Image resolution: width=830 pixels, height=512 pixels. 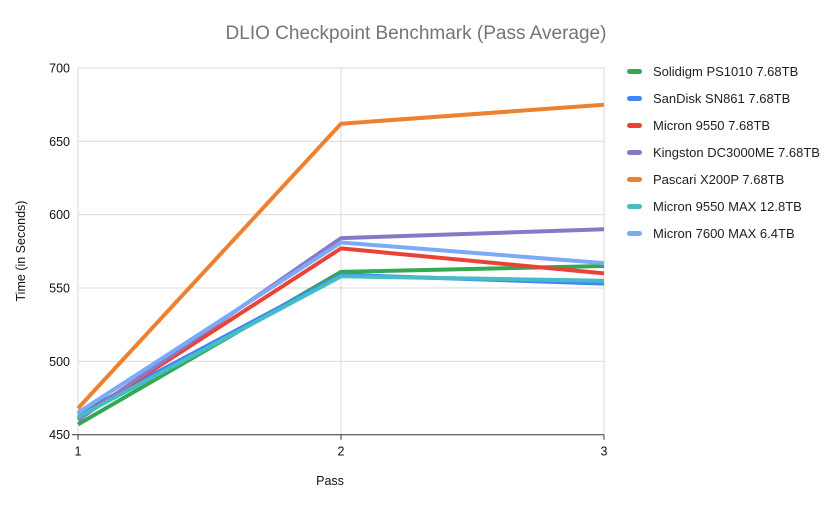 What do you see at coordinates (78, 452) in the screenshot?
I see `x-tick-label: 1` at bounding box center [78, 452].